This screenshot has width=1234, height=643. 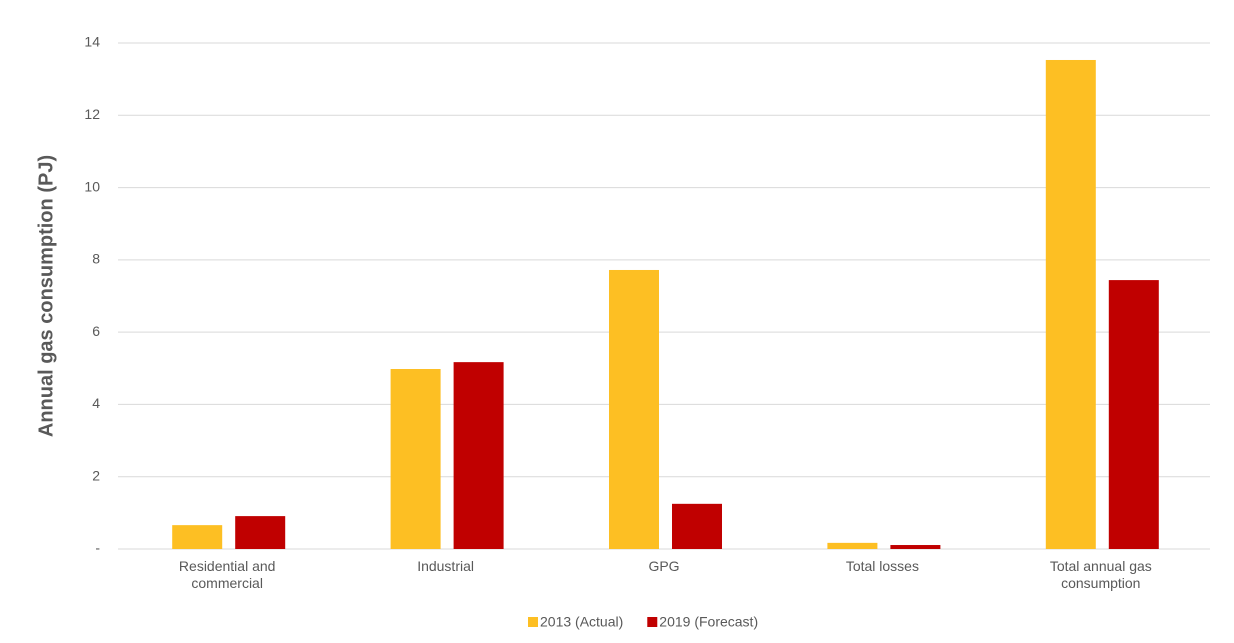 I want to click on y-tick-label: 2, so click(x=96, y=475).